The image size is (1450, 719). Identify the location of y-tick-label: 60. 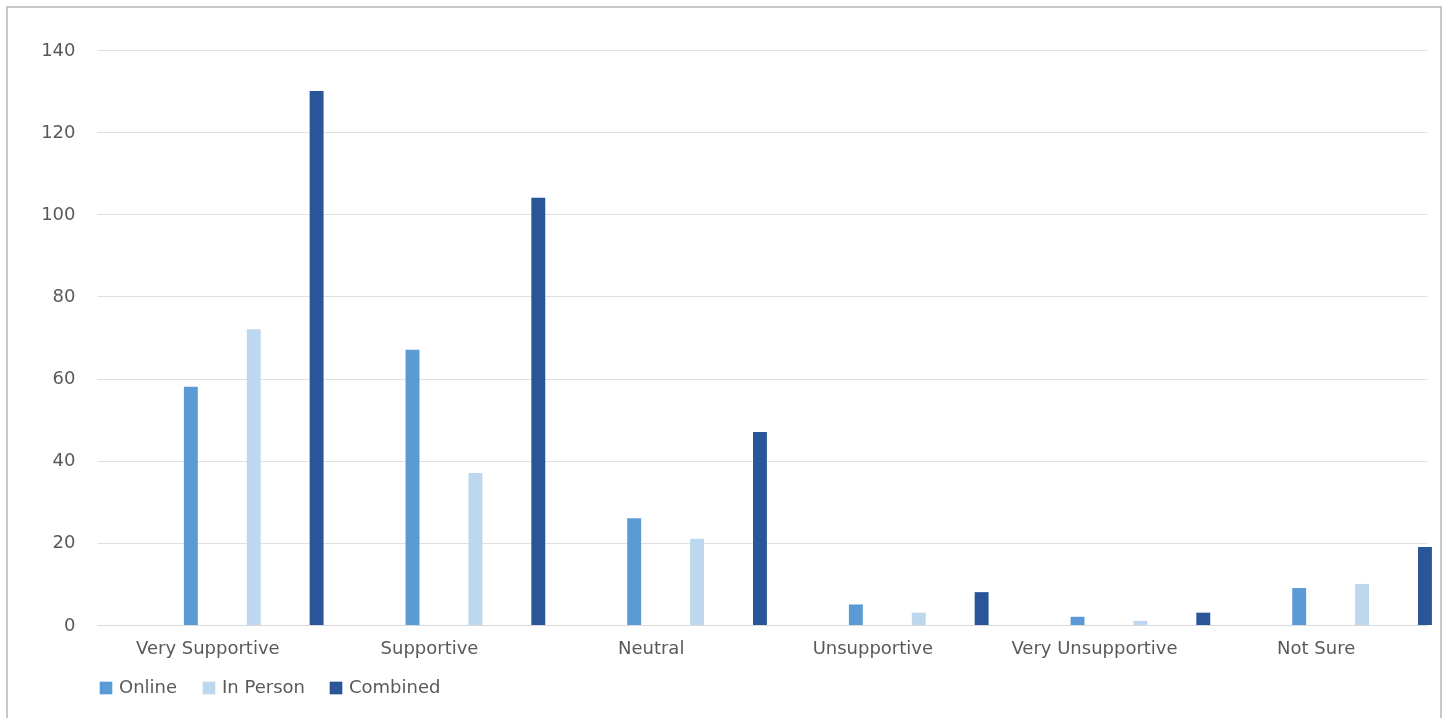
(64, 378).